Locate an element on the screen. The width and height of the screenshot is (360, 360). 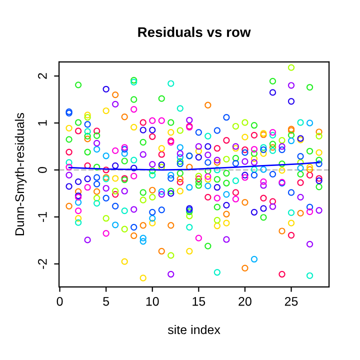
y-tick-label: -1 is located at coordinates (42, 217).